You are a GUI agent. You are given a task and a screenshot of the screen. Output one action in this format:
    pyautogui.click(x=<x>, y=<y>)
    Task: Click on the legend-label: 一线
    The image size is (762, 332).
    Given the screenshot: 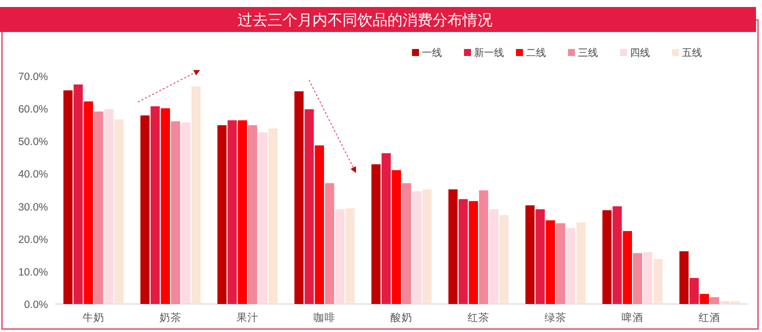 What is the action you would take?
    pyautogui.click(x=432, y=53)
    